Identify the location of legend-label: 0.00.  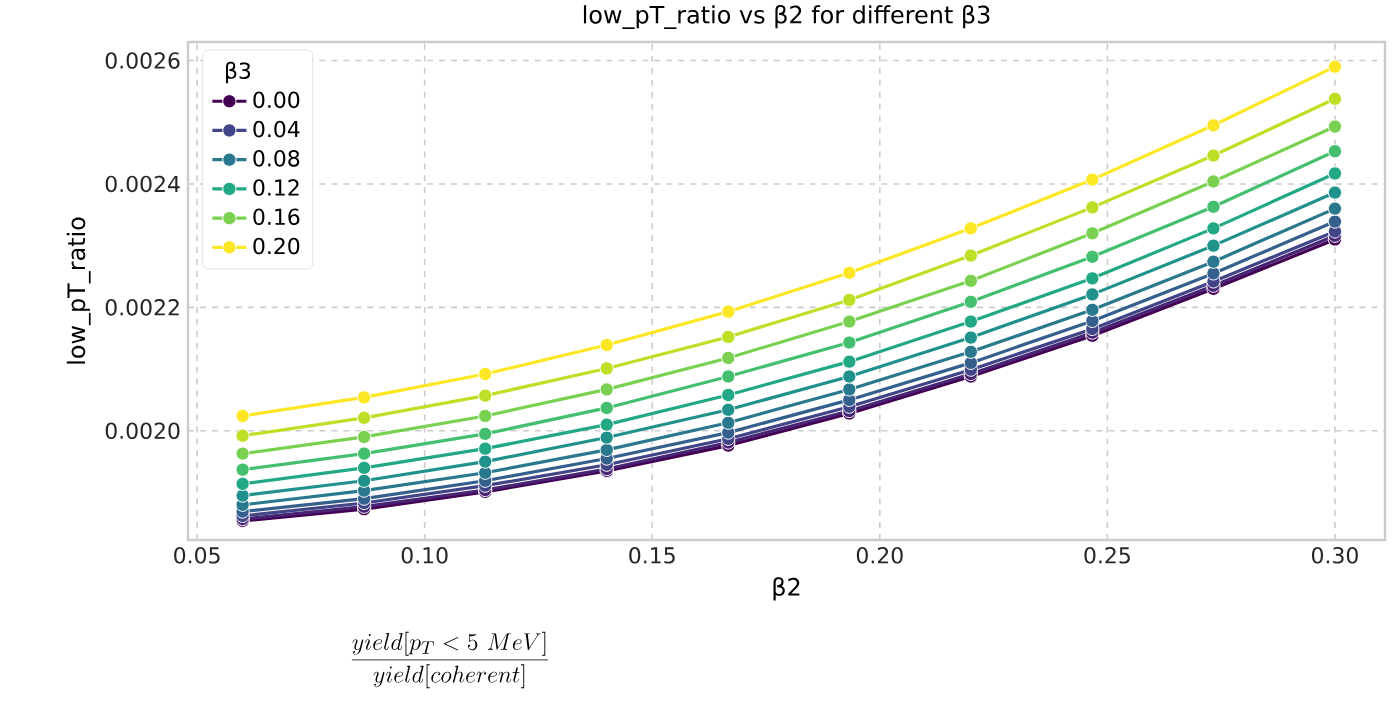
(276, 100).